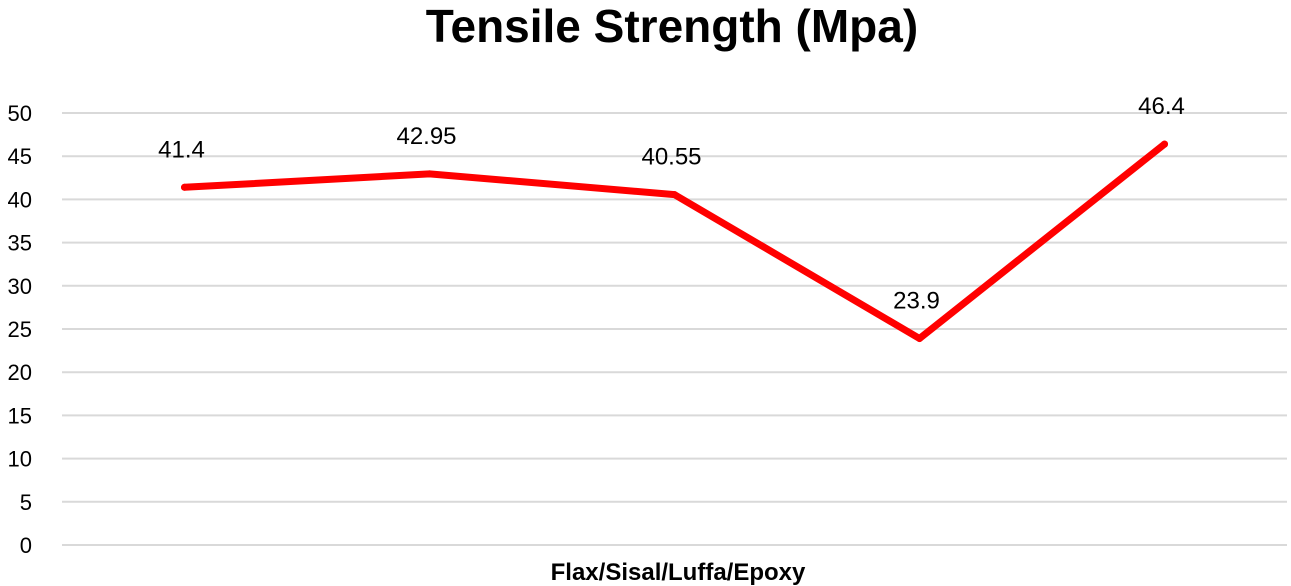 This screenshot has height=586, width=1291. I want to click on y-axis-ticks: 0 5 10 15 20 25 30 35 40 45 50, so click(20, 329).